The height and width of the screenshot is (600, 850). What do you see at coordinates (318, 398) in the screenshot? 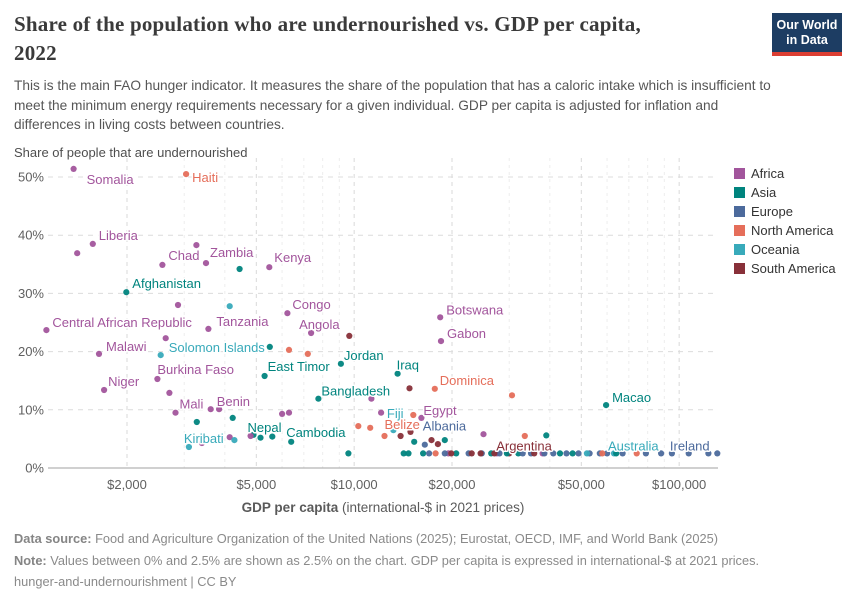
I see `data-point-bangladesh` at bounding box center [318, 398].